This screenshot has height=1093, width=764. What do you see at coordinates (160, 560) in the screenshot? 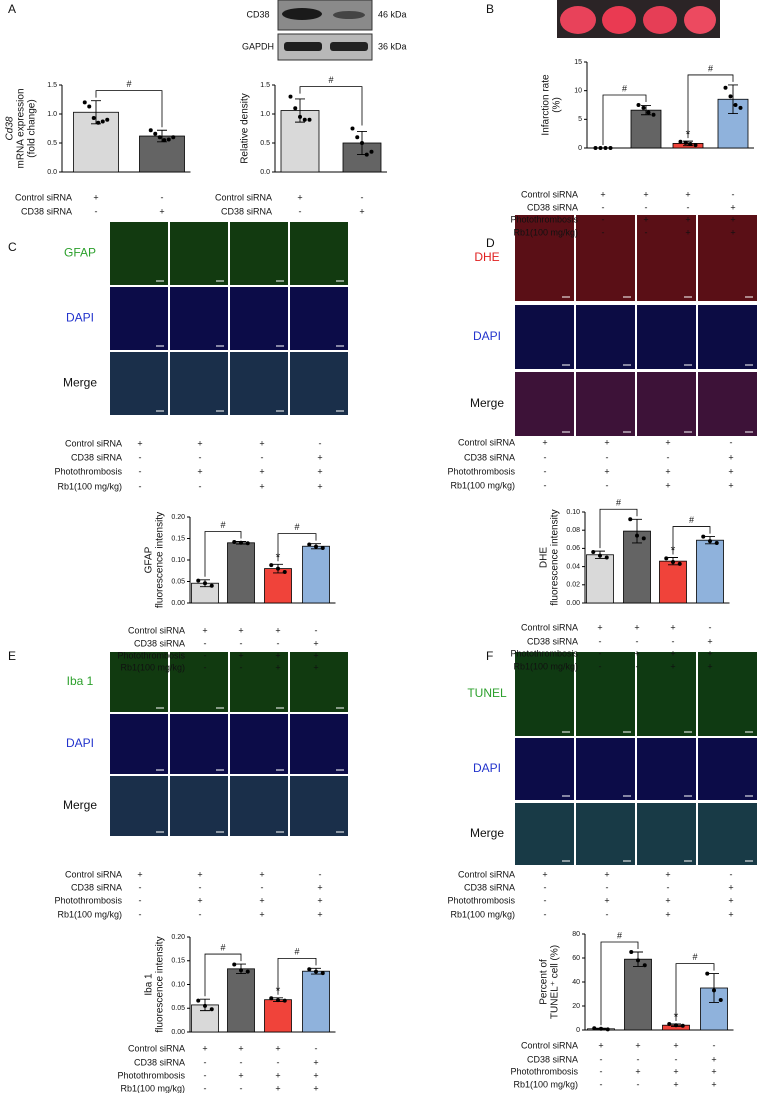
I see `y-axis-label: fluorescence intensity` at bounding box center [160, 560].